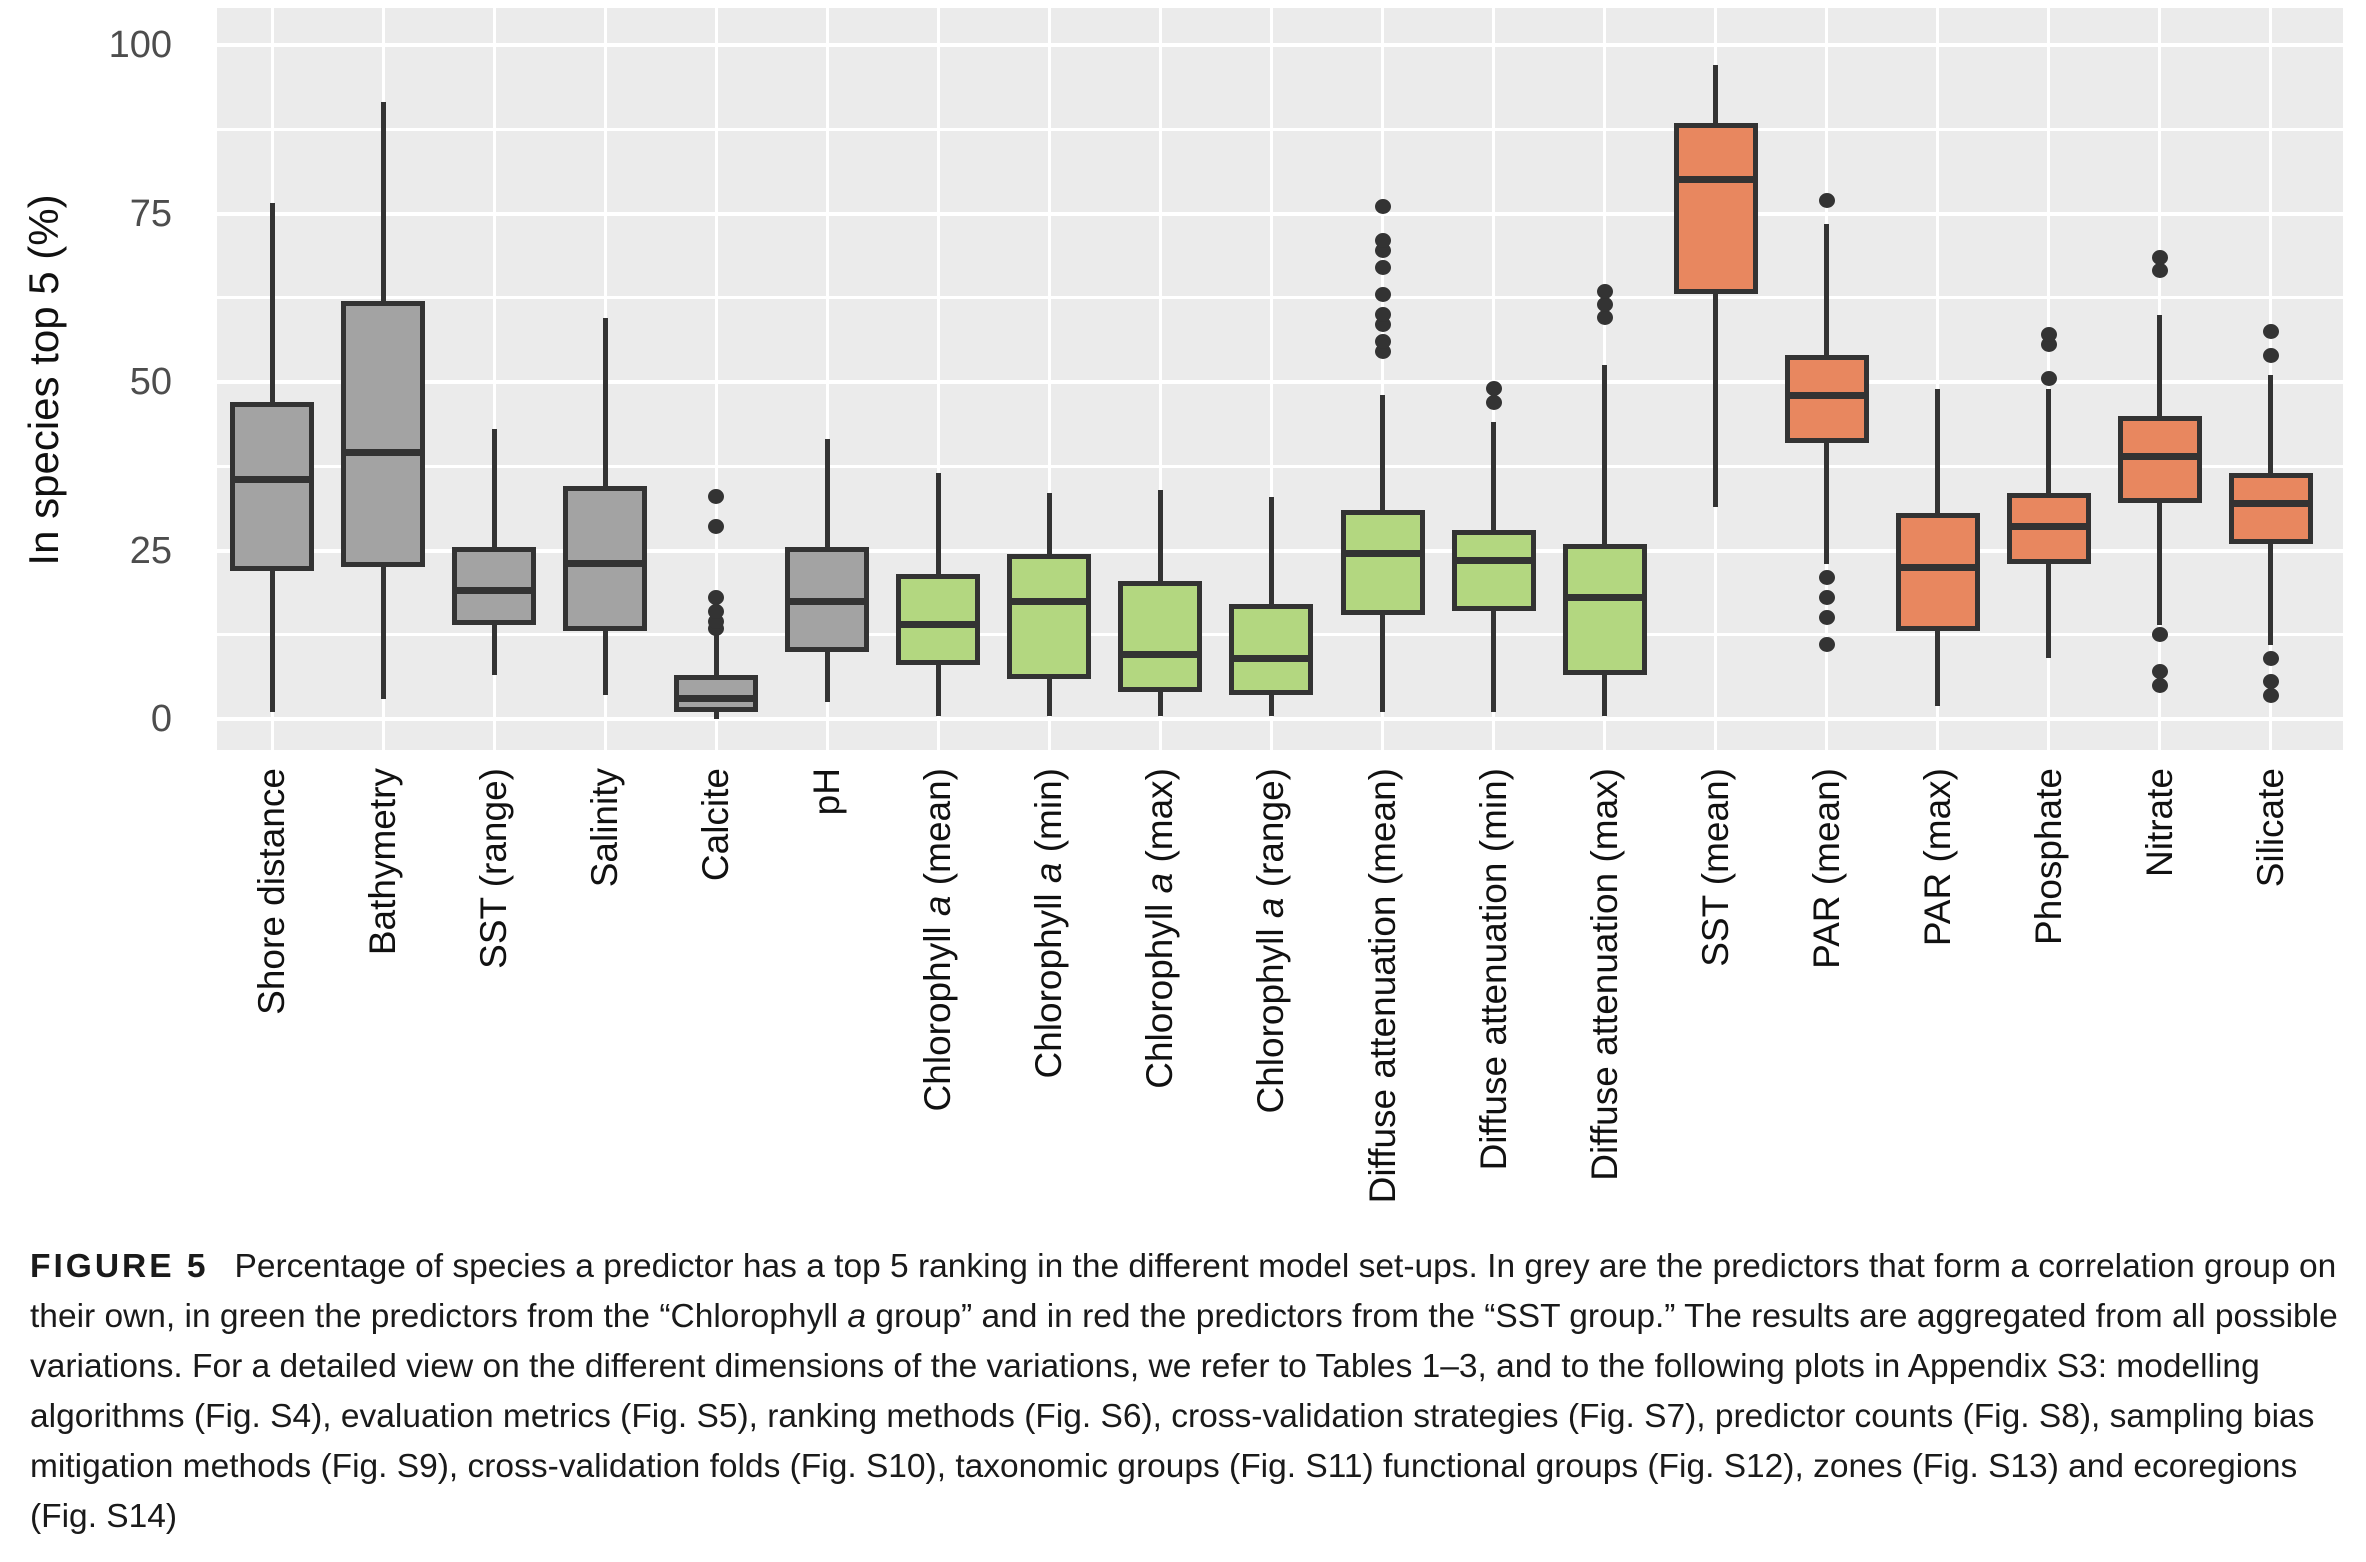  I want to click on x-axis-label: Chlorophyll a (mean), so click(938, 939).